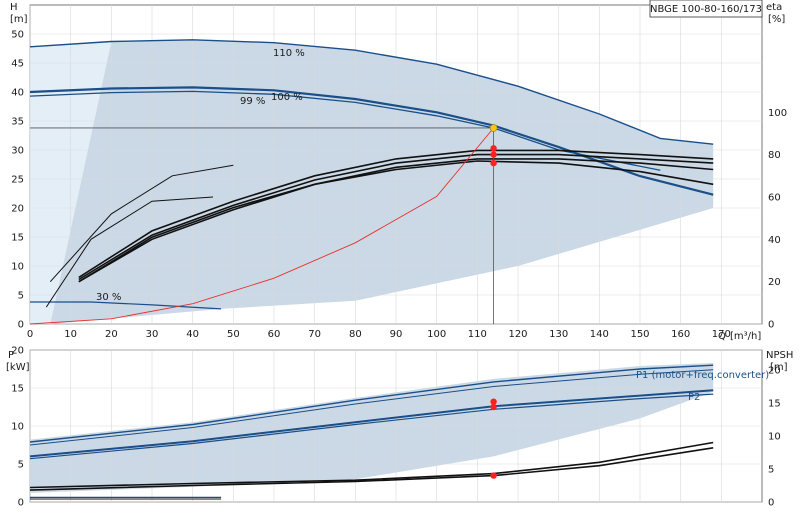 The height and width of the screenshot is (520, 800). I want to click on title-box, so click(706, 9).